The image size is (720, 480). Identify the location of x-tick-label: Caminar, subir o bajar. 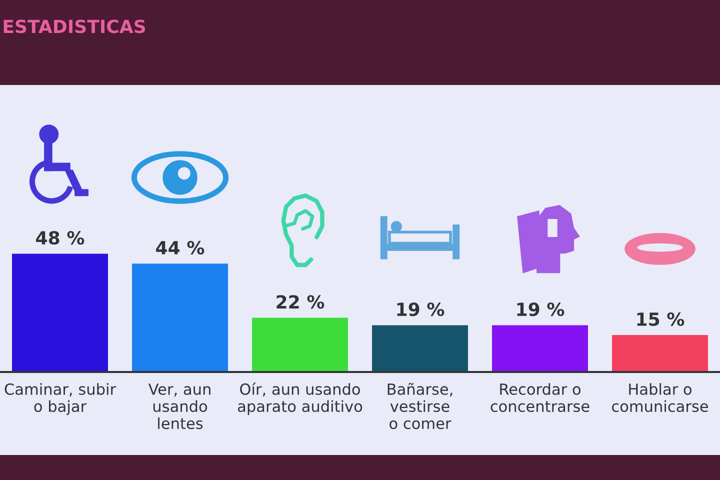
(60, 399).